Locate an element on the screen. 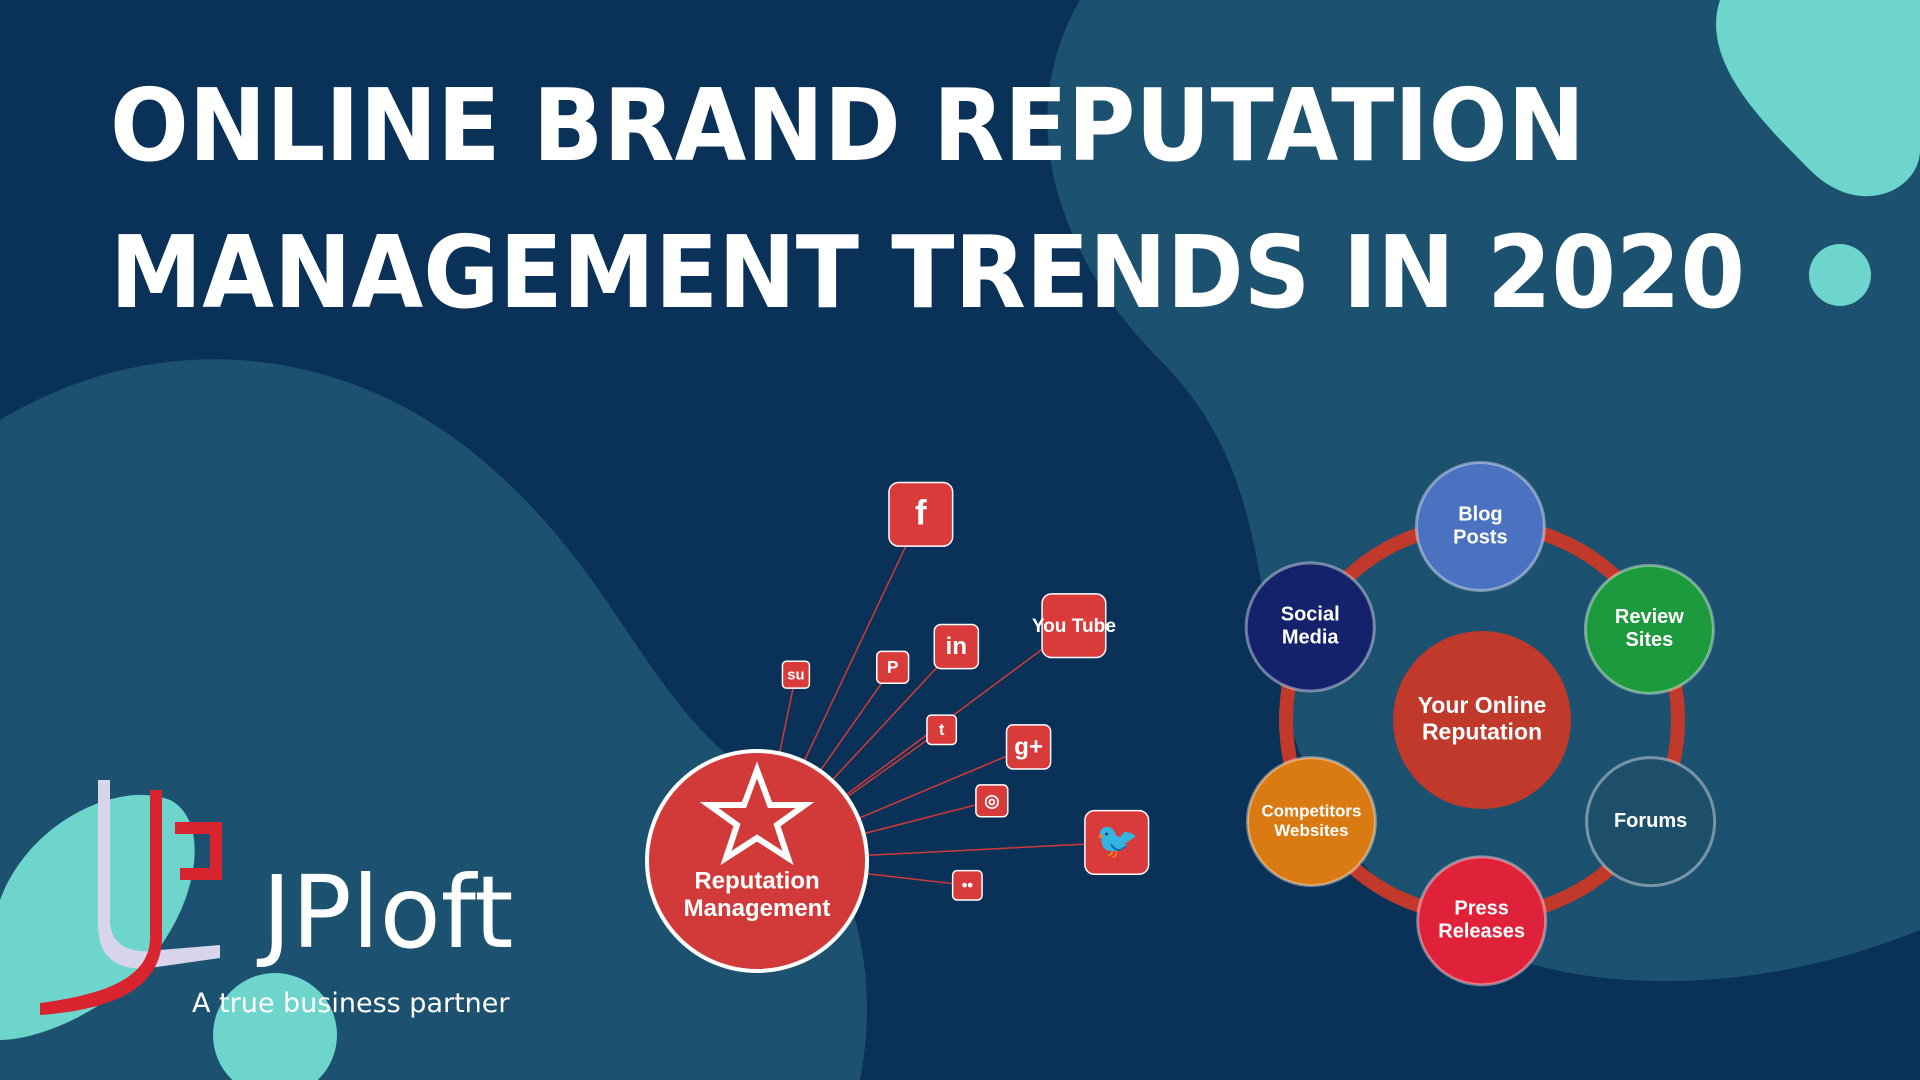  icon-glyph: in is located at coordinates (957, 646).